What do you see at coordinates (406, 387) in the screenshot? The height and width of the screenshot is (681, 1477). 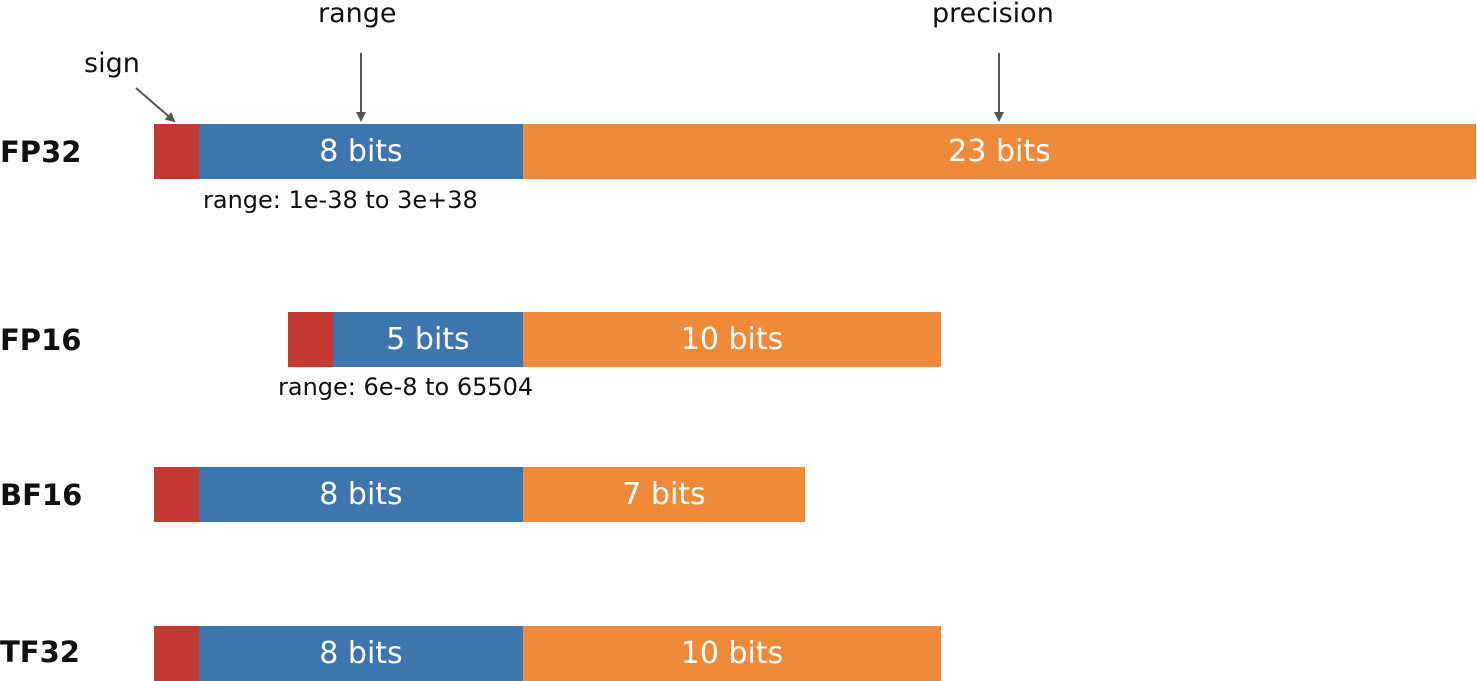 I see `fp16-range-note: range: 6e-8 to 65504` at bounding box center [406, 387].